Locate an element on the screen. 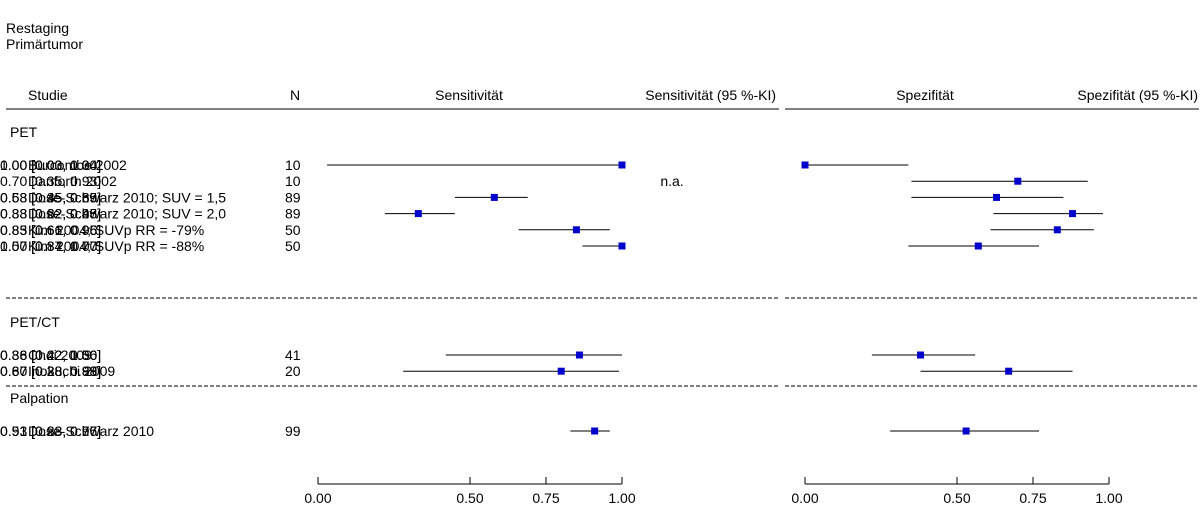 Image resolution: width=1203 pixels, height=530 pixels. header-restaging: Restaging is located at coordinates (37, 28).